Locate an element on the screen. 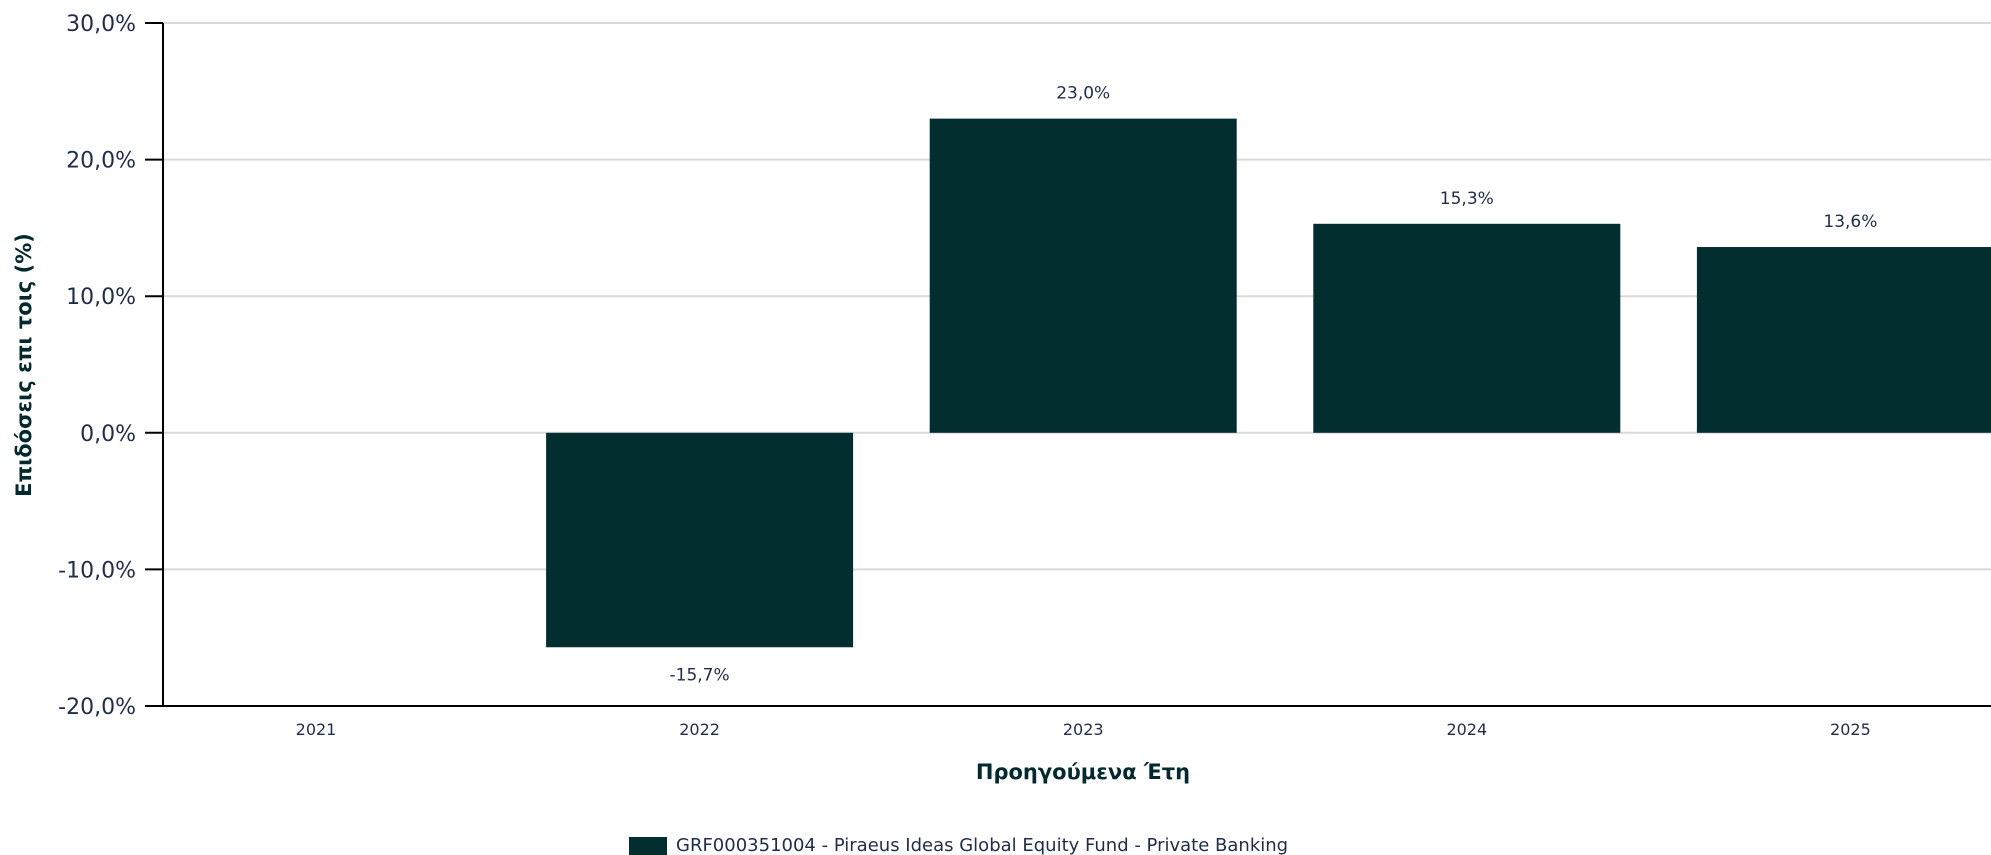 The height and width of the screenshot is (855, 1991). legend-swatch is located at coordinates (648, 846).